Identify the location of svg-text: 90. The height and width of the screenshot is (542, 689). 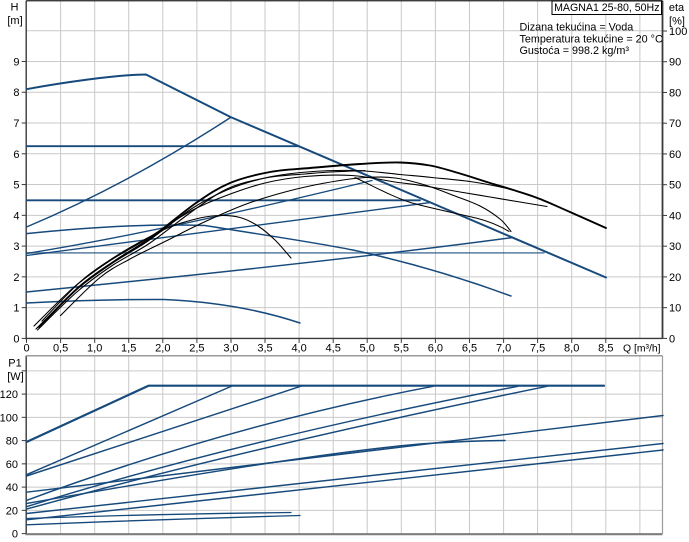
(675, 63).